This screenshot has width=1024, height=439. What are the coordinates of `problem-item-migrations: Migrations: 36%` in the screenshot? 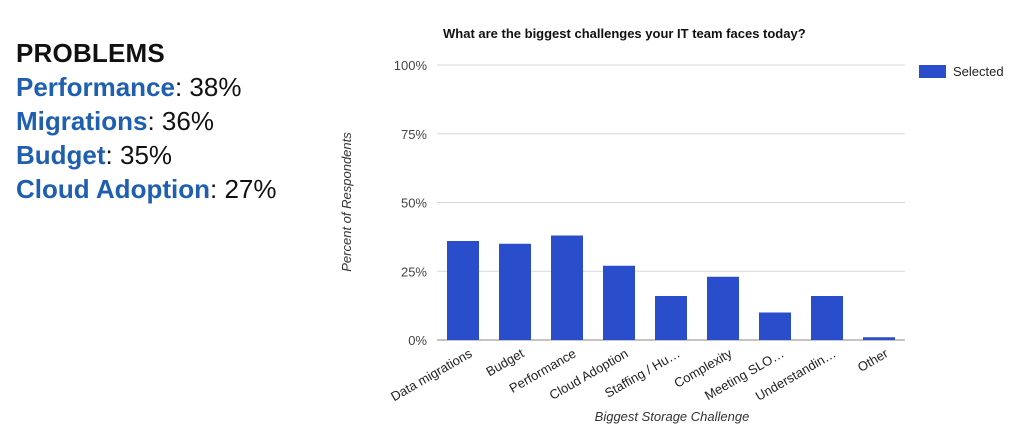 It's located at (146, 121).